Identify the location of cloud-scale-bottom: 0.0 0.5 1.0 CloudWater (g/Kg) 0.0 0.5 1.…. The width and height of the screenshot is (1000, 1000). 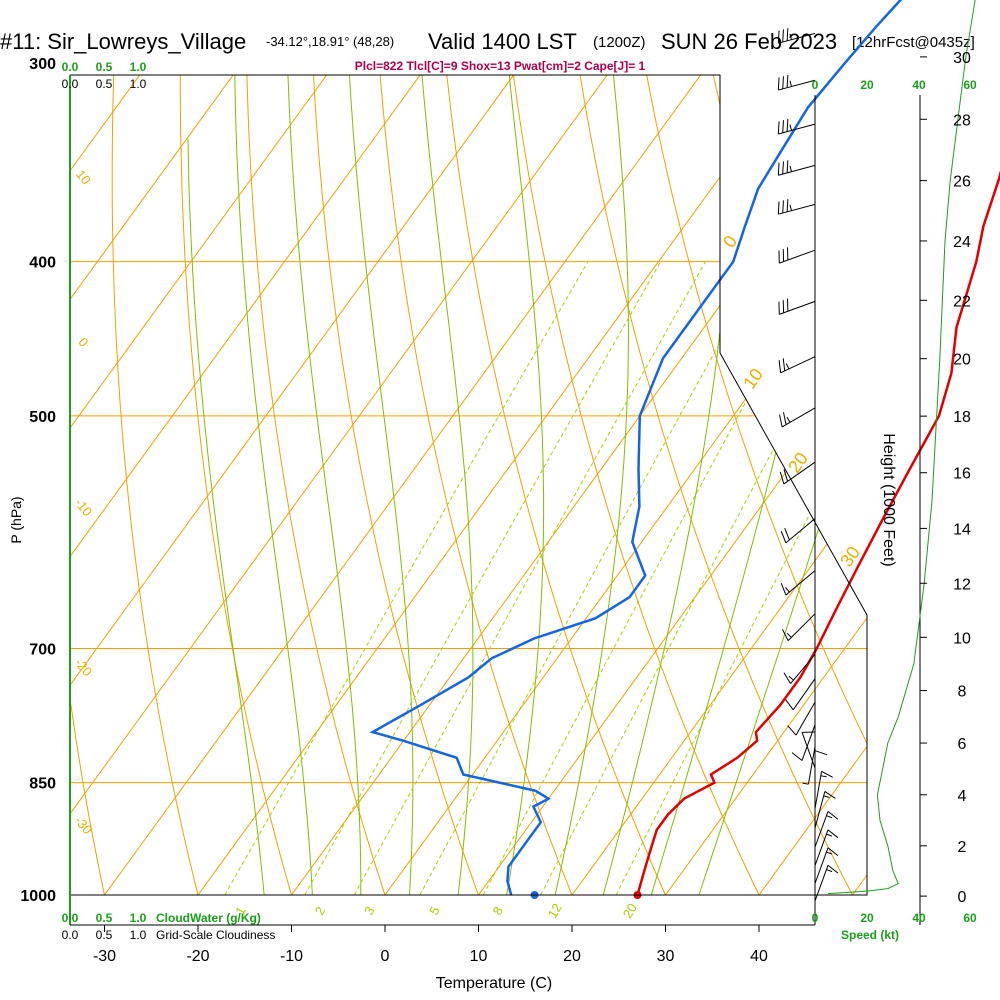
(169, 926).